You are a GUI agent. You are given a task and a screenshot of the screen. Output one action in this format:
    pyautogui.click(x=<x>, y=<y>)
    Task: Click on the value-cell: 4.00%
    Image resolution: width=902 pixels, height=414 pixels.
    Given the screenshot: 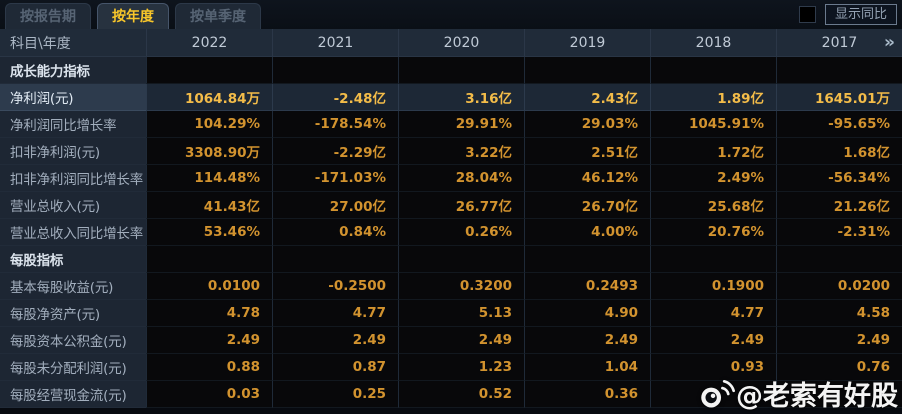 What is the action you would take?
    pyautogui.click(x=587, y=232)
    